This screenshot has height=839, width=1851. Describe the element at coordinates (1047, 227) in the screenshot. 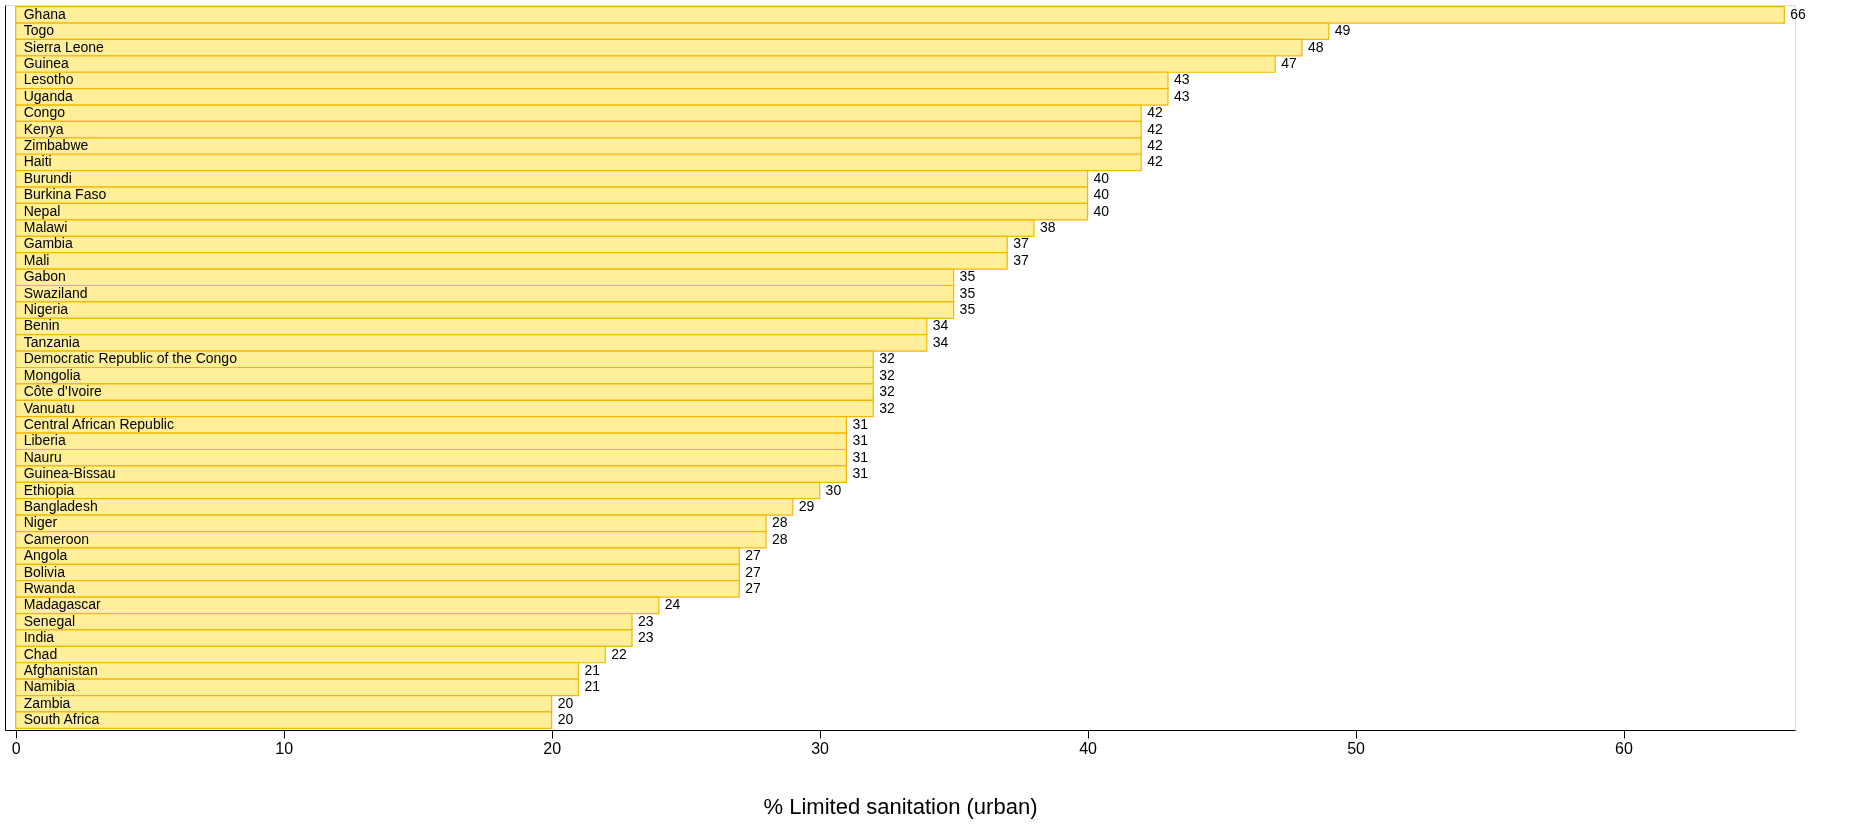

I see `data-label: 38` at that location.